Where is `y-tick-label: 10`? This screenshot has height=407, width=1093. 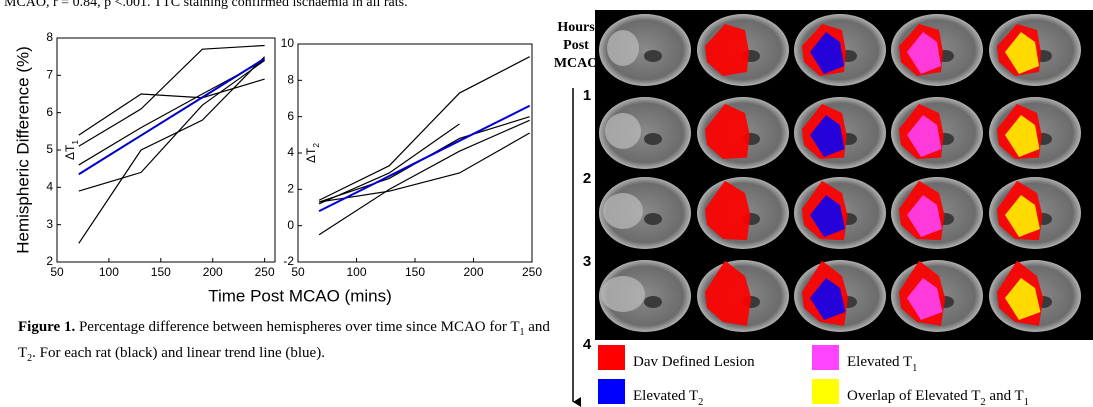 y-tick-label: 10 is located at coordinates (288, 43).